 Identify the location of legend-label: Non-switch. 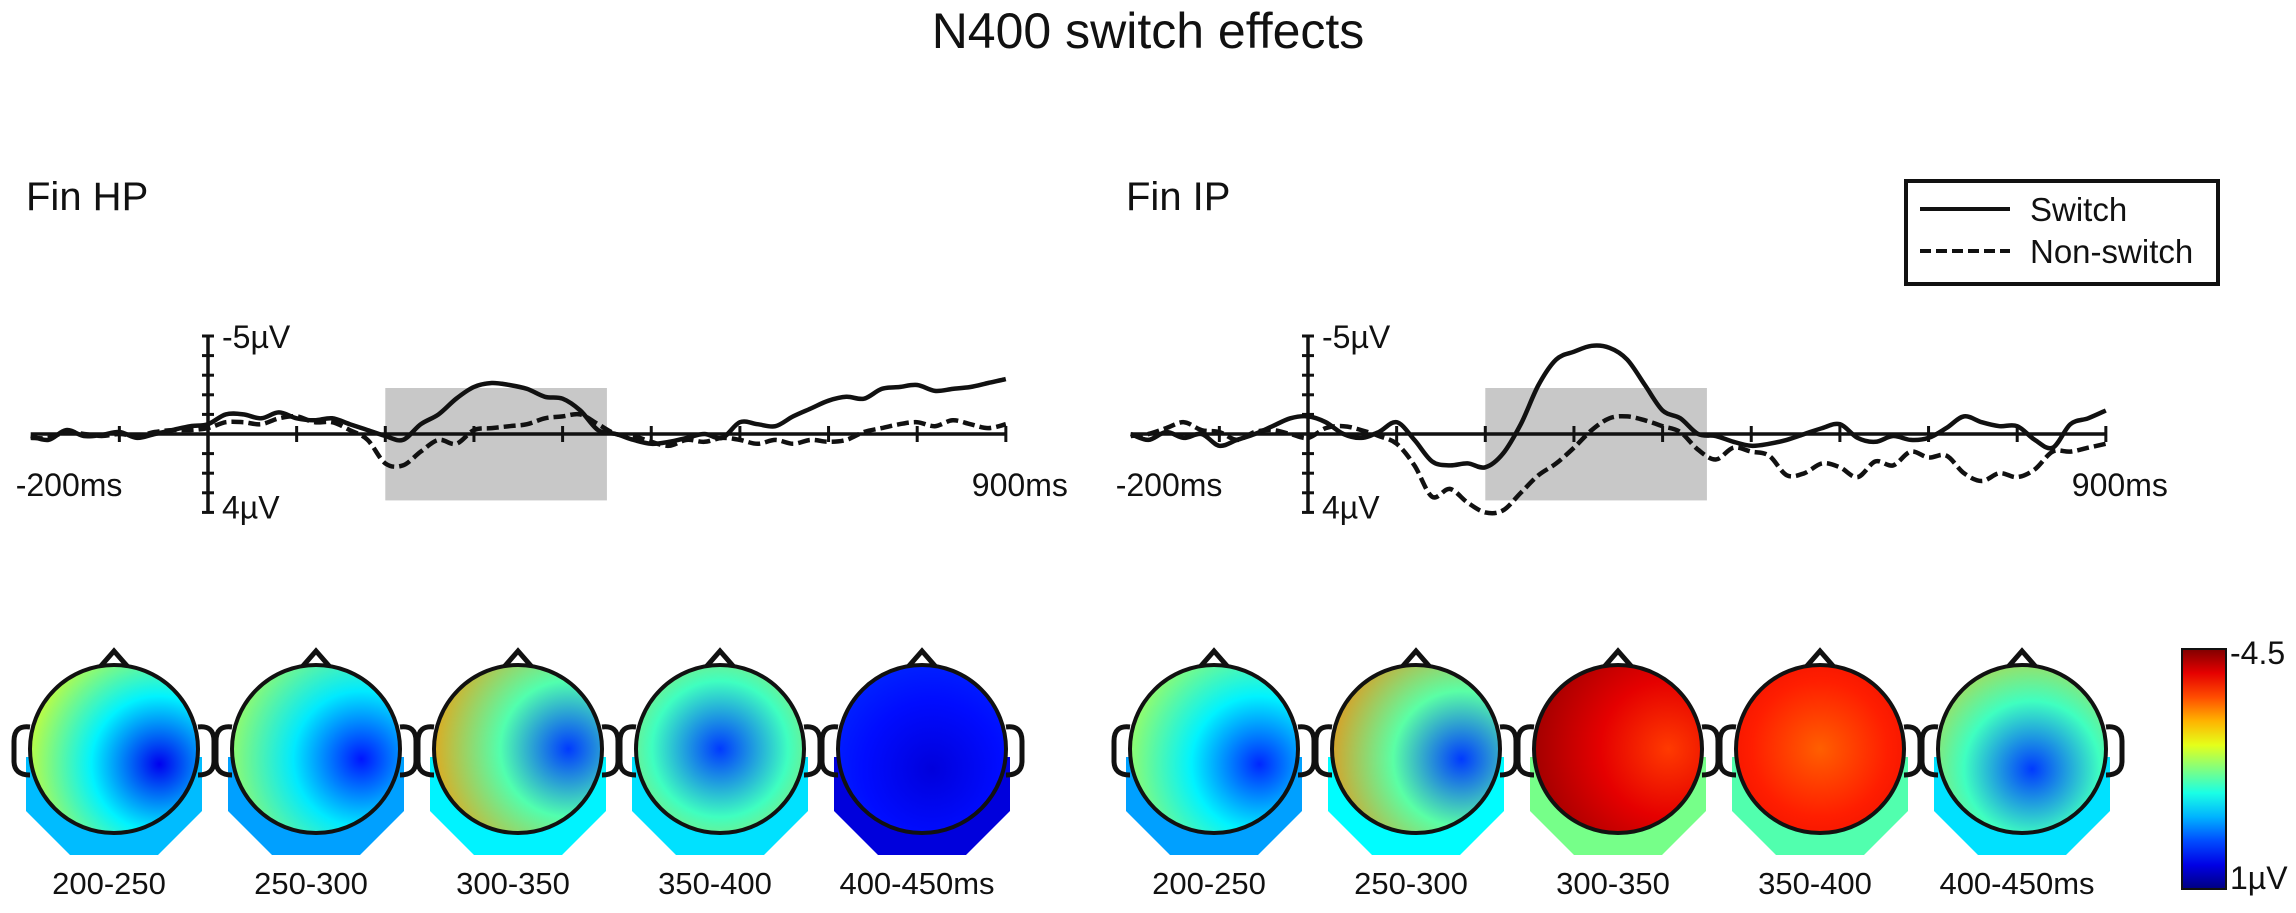
(2111, 251).